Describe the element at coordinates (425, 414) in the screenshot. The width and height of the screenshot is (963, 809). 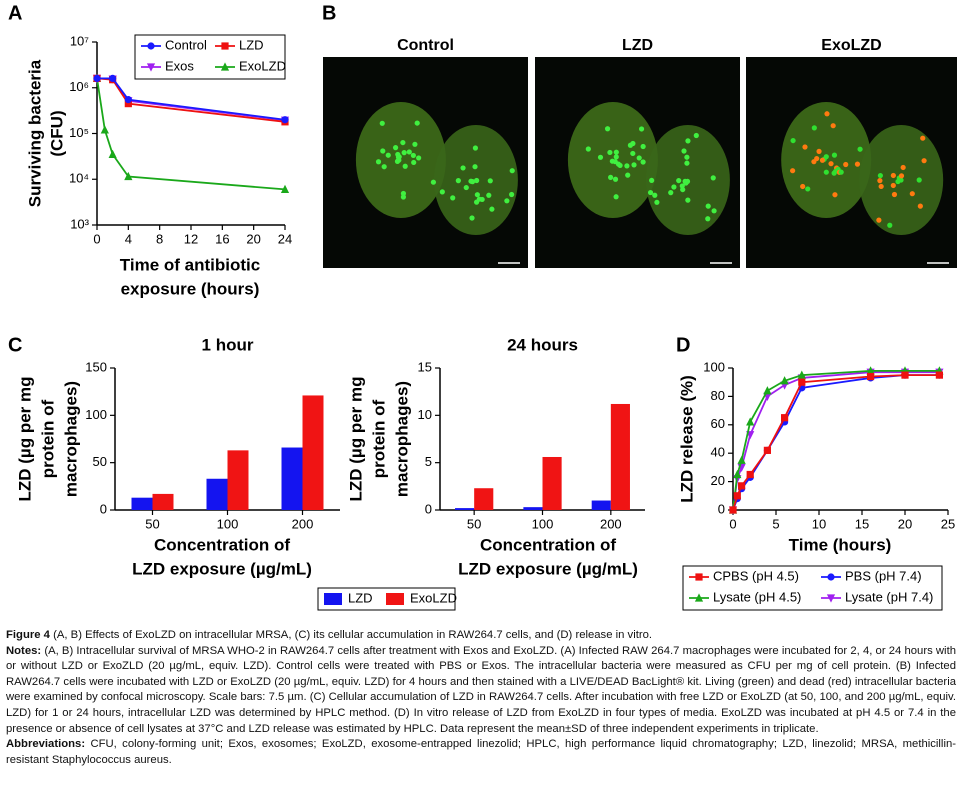
I see `y-tick-label: 10` at that location.